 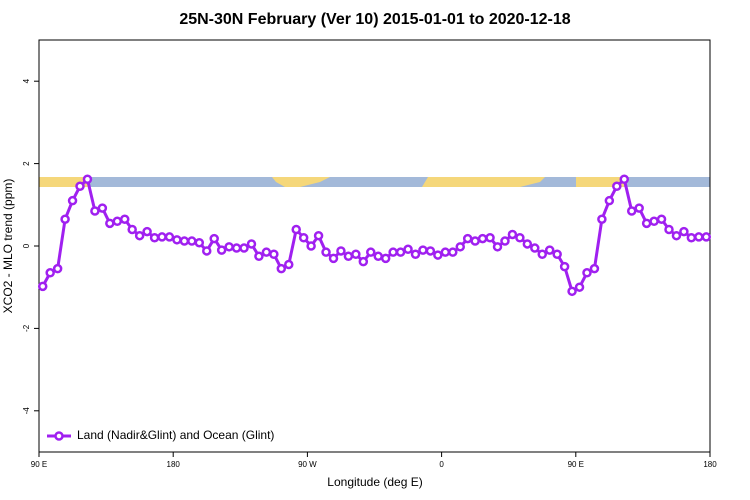 What do you see at coordinates (26, 328) in the screenshot?
I see `y-tick-label: -2` at bounding box center [26, 328].